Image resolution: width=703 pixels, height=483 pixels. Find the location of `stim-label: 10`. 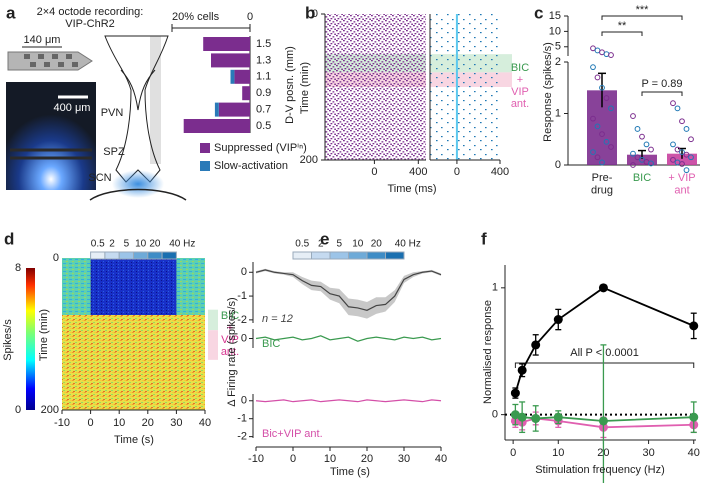

stim-label: 10 is located at coordinates (358, 244).